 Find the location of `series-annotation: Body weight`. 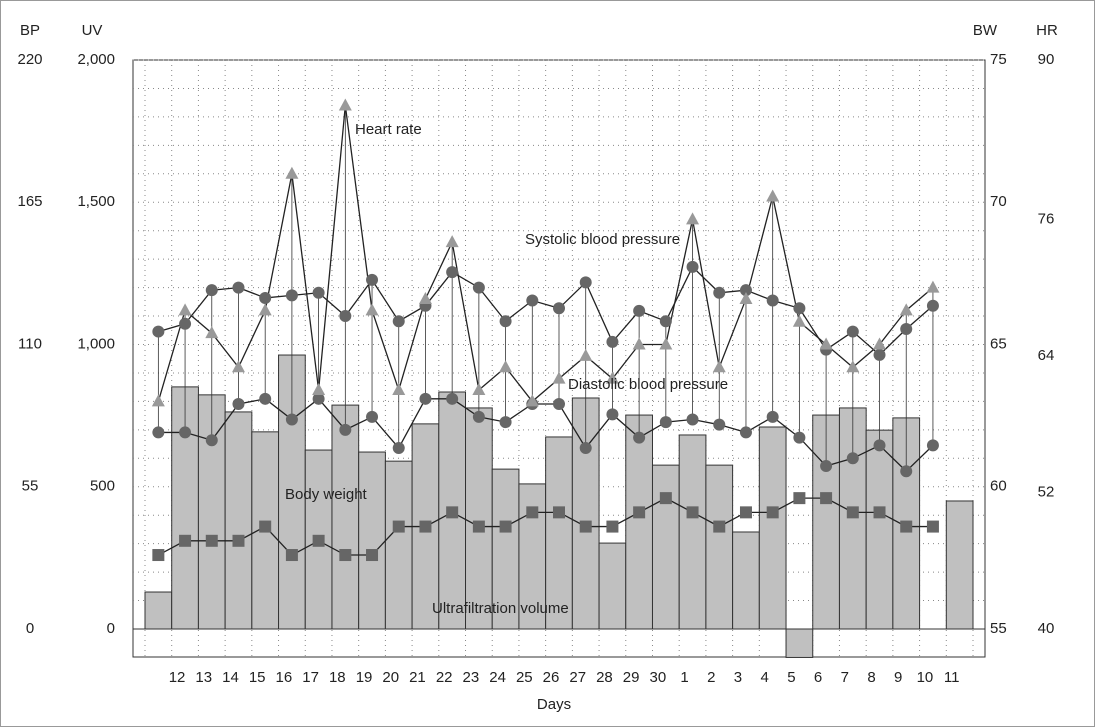

series-annotation: Body weight is located at coordinates (326, 494).